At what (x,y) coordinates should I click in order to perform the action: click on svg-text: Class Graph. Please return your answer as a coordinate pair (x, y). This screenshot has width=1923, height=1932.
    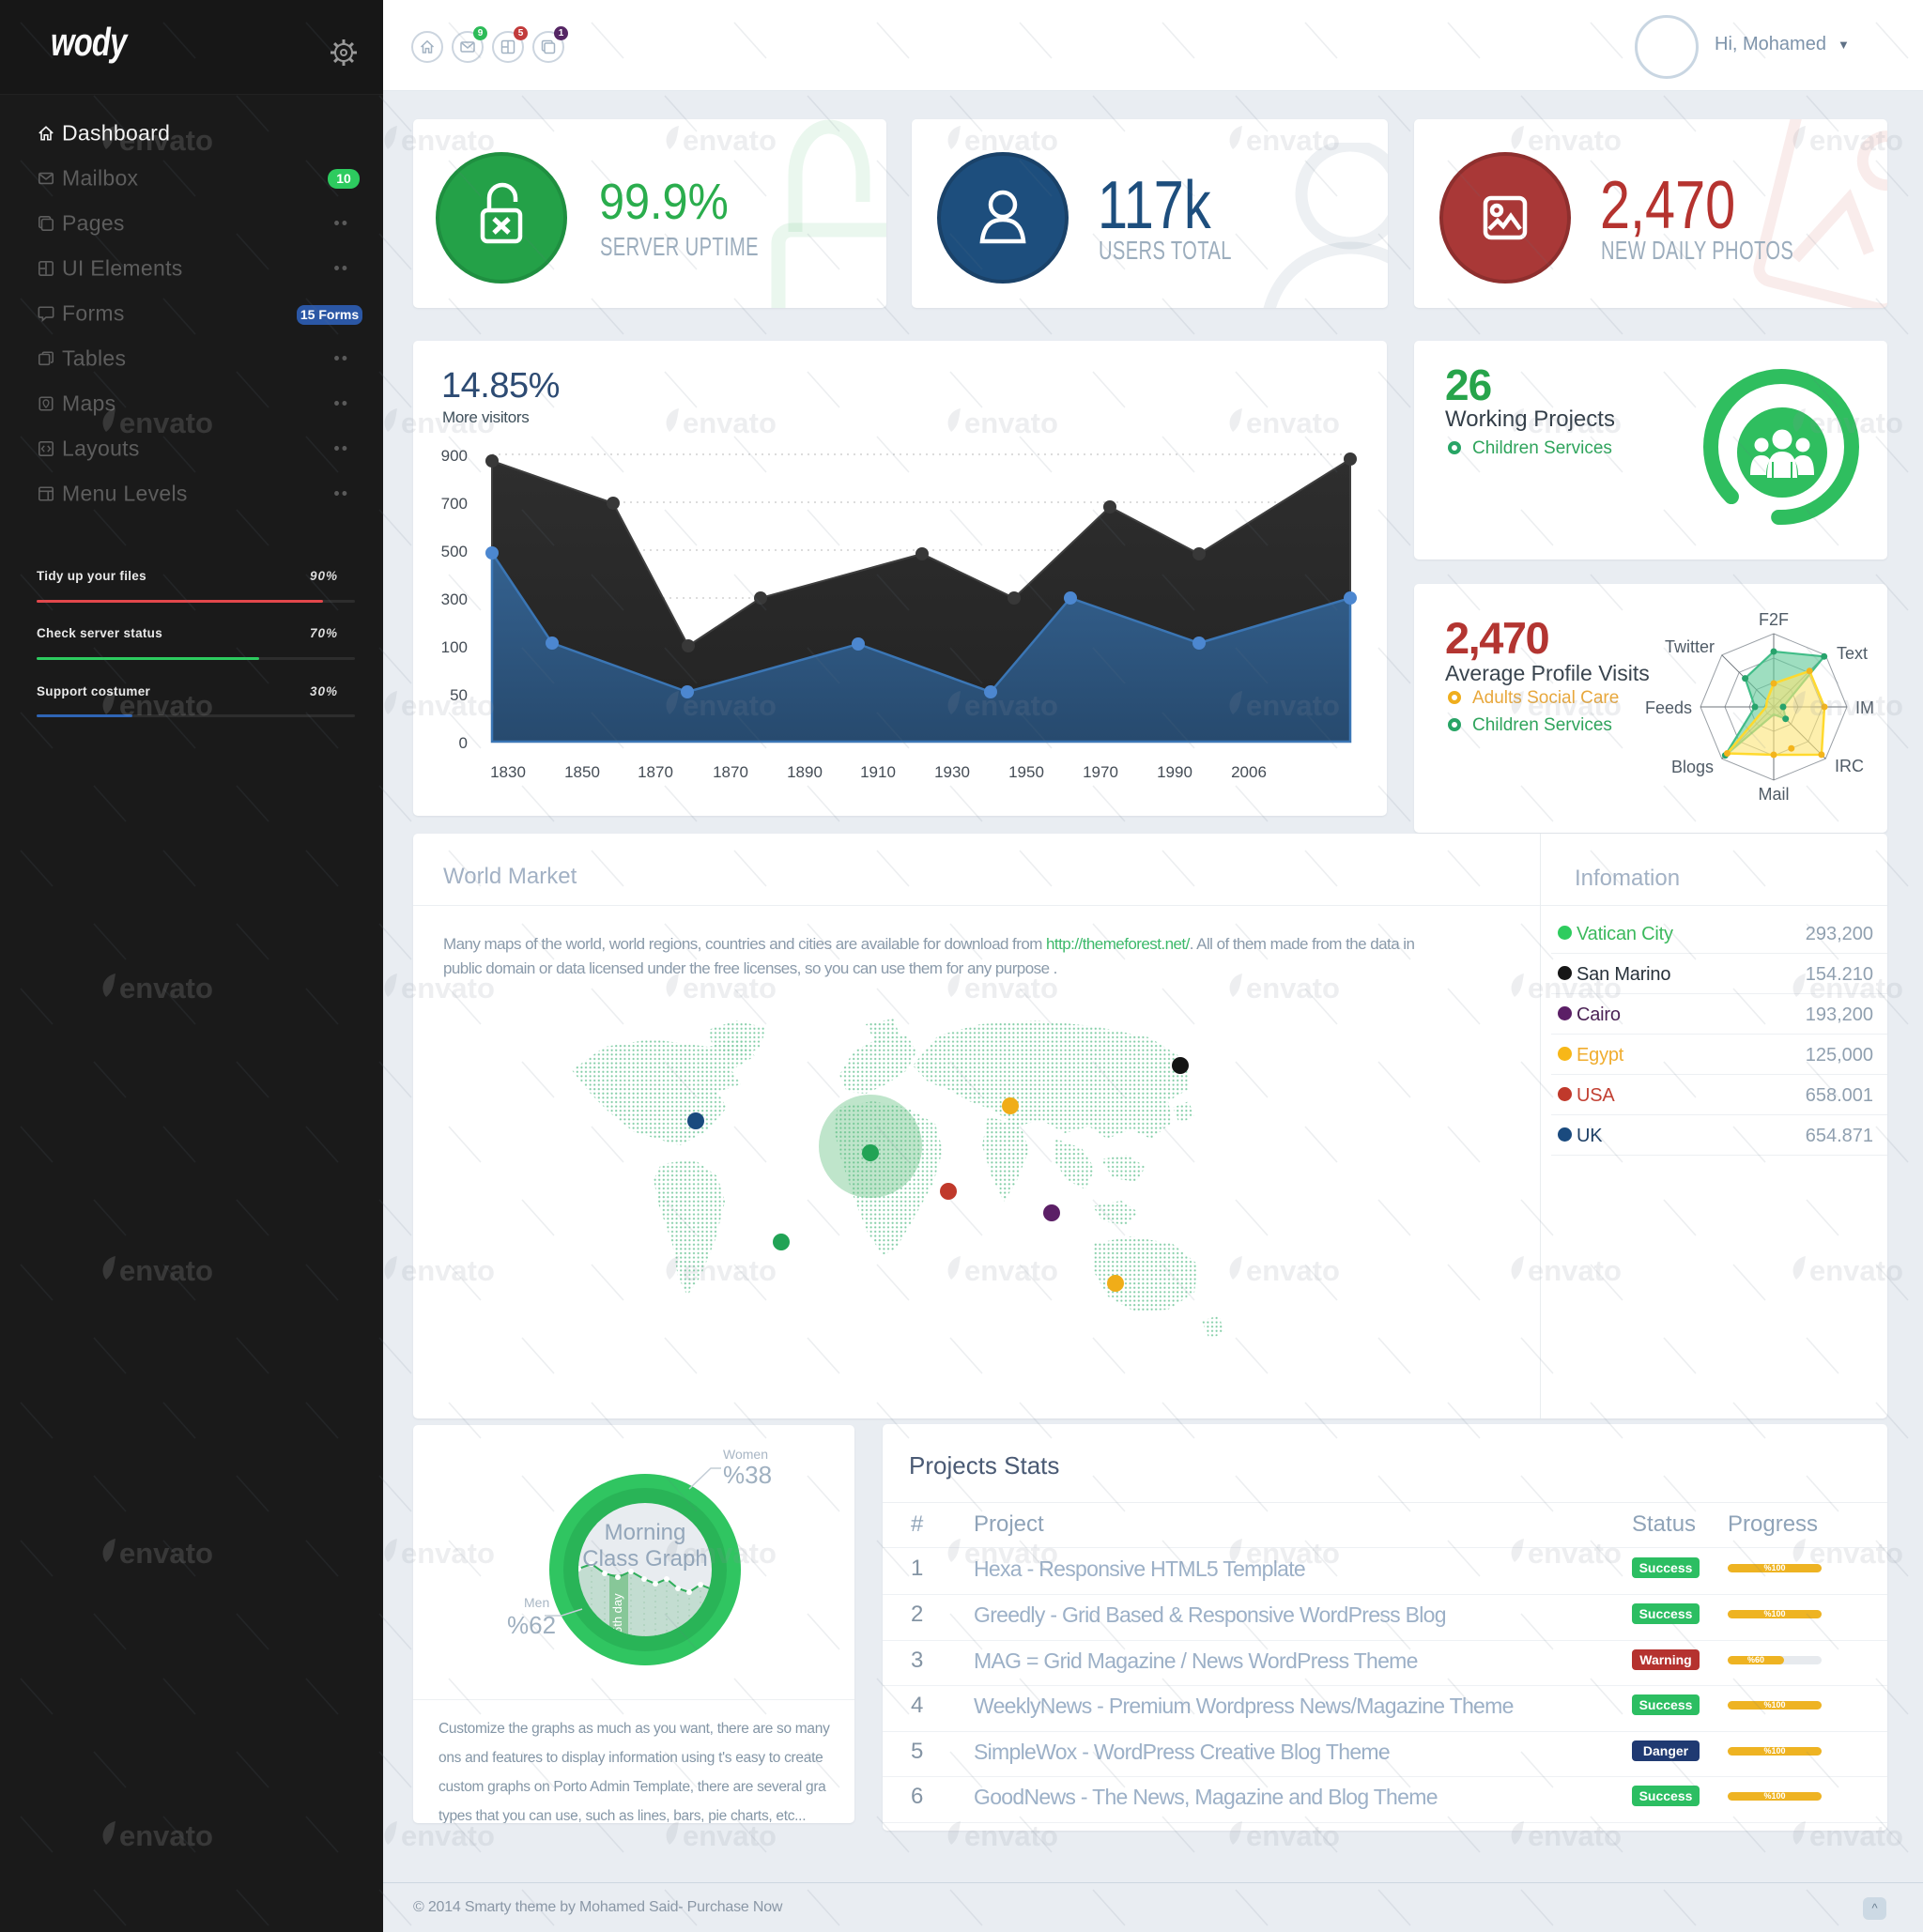
    Looking at the image, I should click on (645, 1559).